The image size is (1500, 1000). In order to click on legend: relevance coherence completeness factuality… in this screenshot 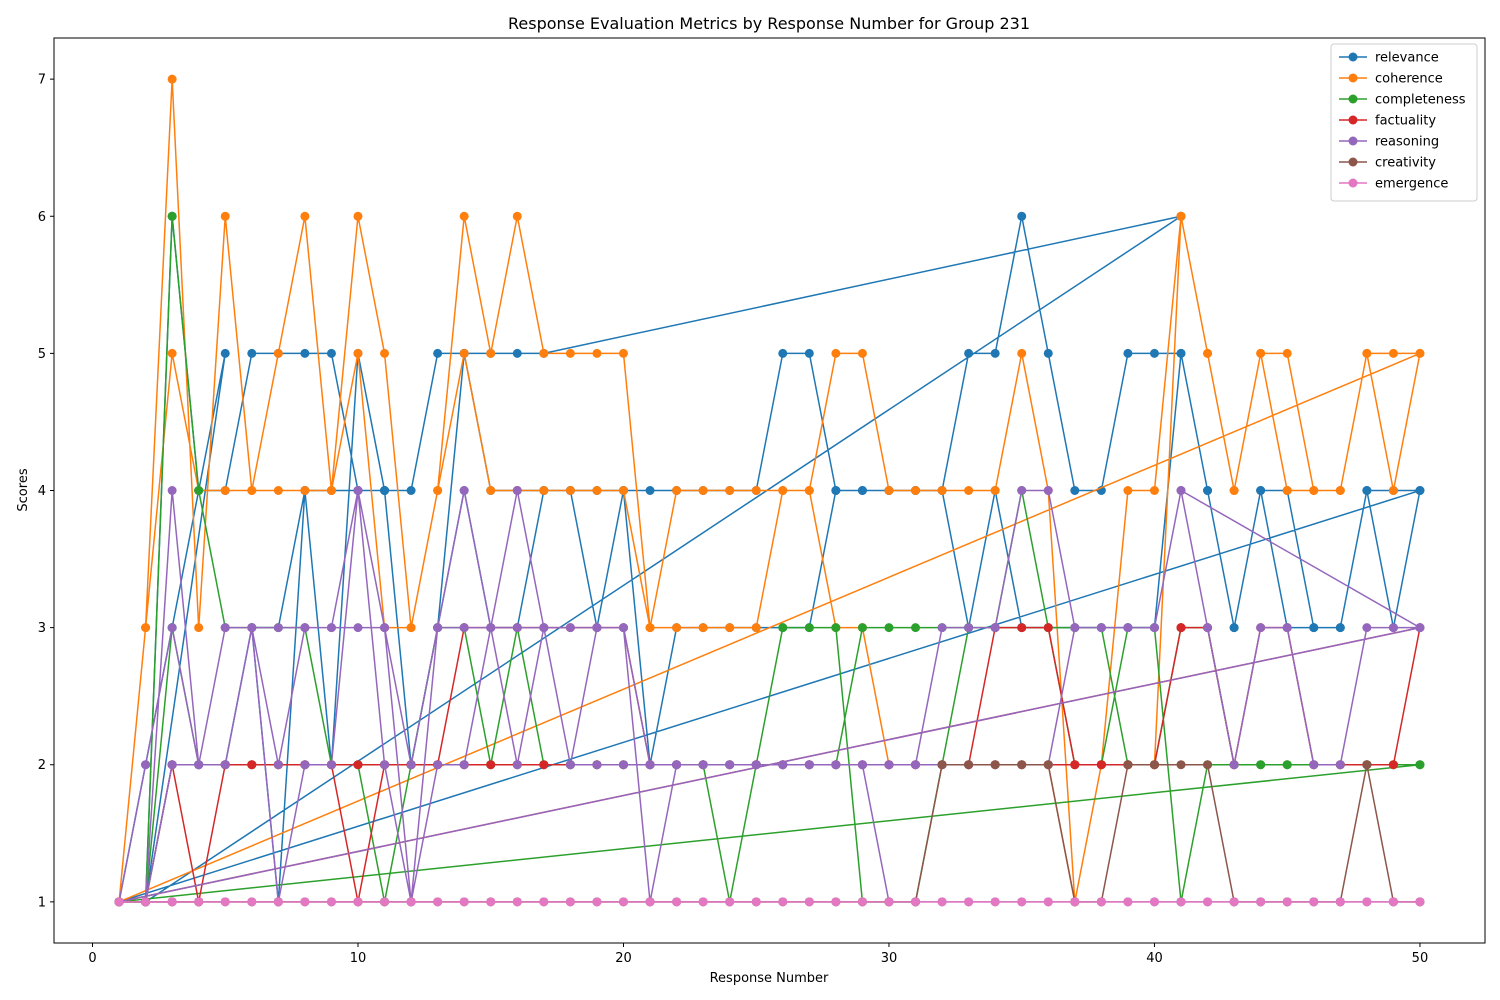, I will do `click(1404, 122)`.